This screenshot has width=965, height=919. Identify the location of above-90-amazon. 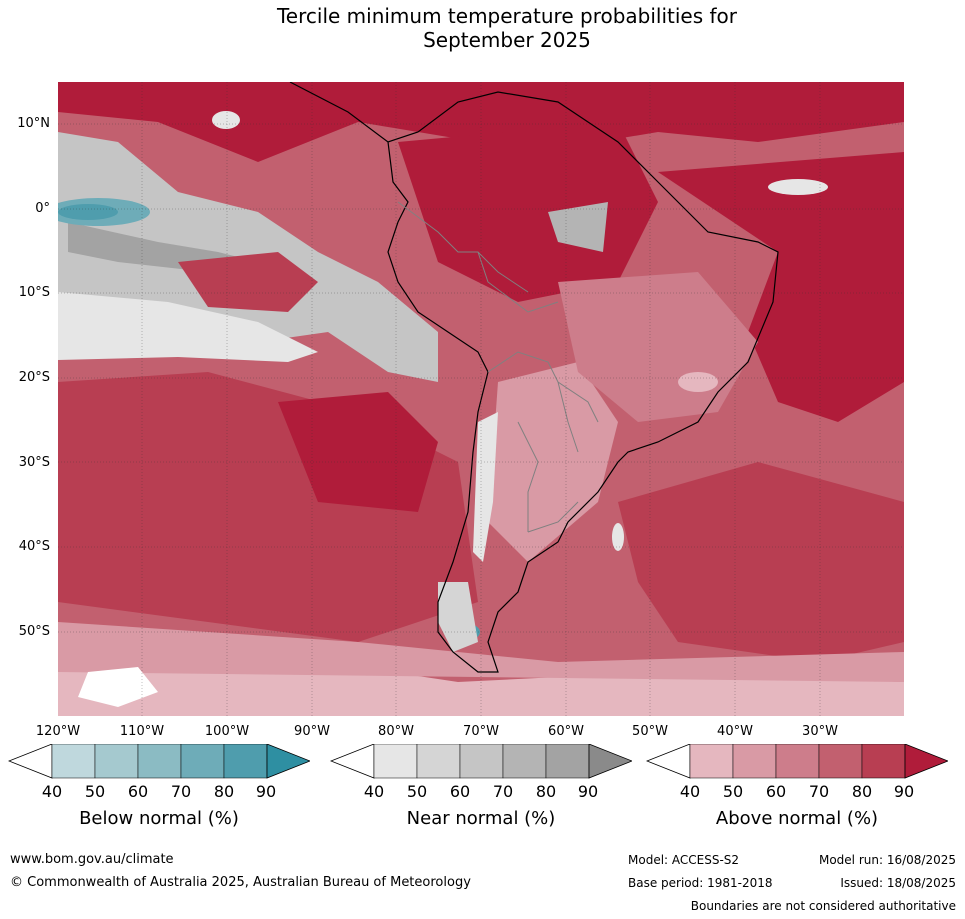
(528, 212).